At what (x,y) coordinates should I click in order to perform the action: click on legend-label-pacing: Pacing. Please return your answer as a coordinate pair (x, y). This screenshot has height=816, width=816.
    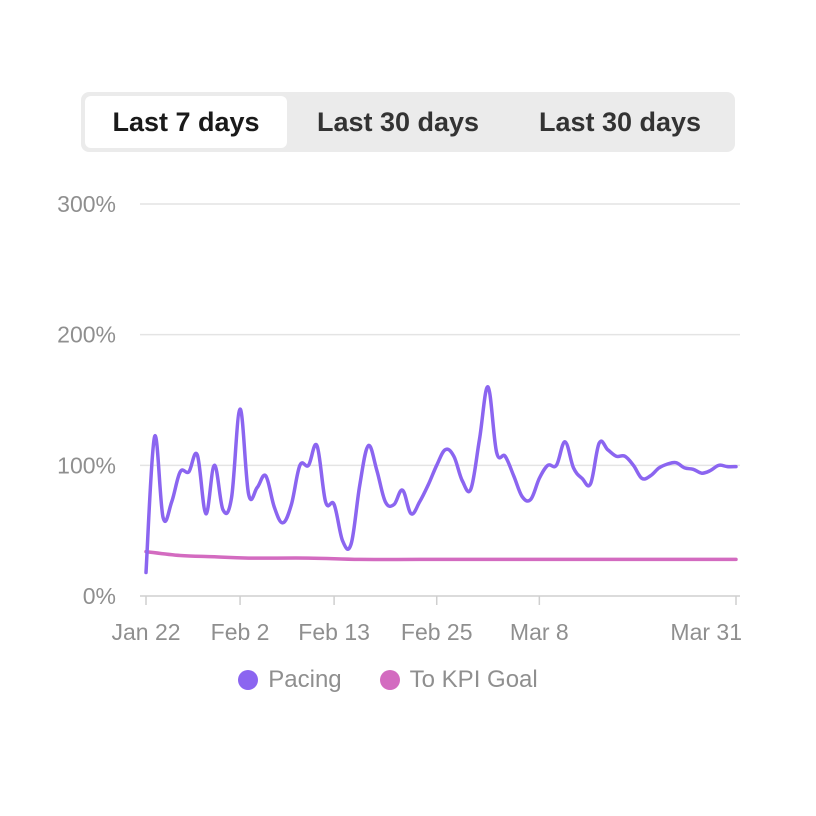
    Looking at the image, I should click on (305, 679).